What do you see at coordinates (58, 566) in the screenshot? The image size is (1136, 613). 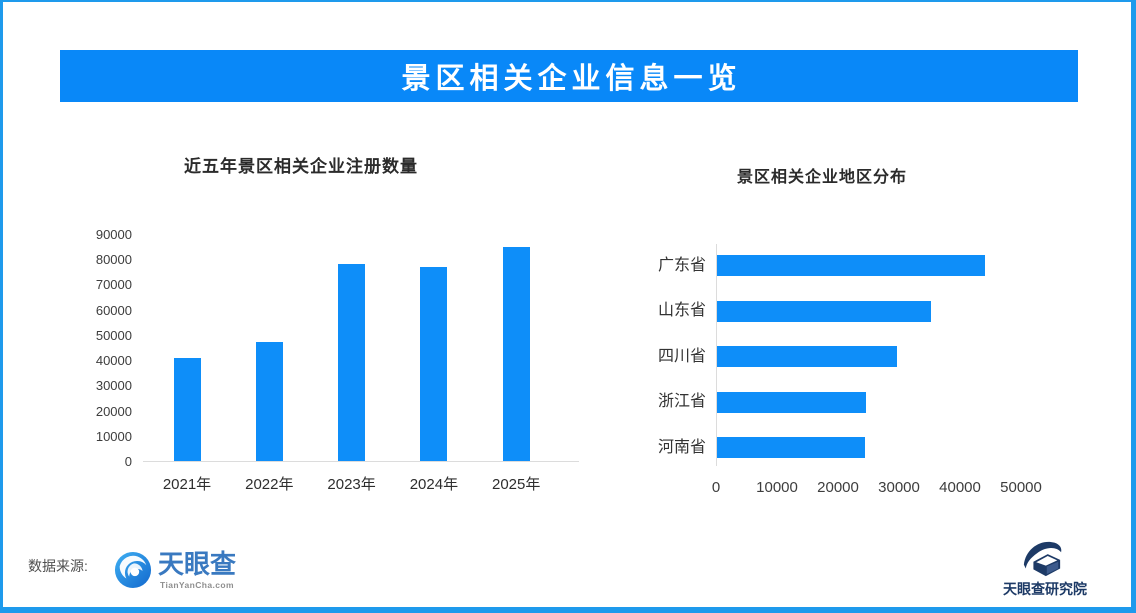 I see `data-source-label: 数据来源:` at bounding box center [58, 566].